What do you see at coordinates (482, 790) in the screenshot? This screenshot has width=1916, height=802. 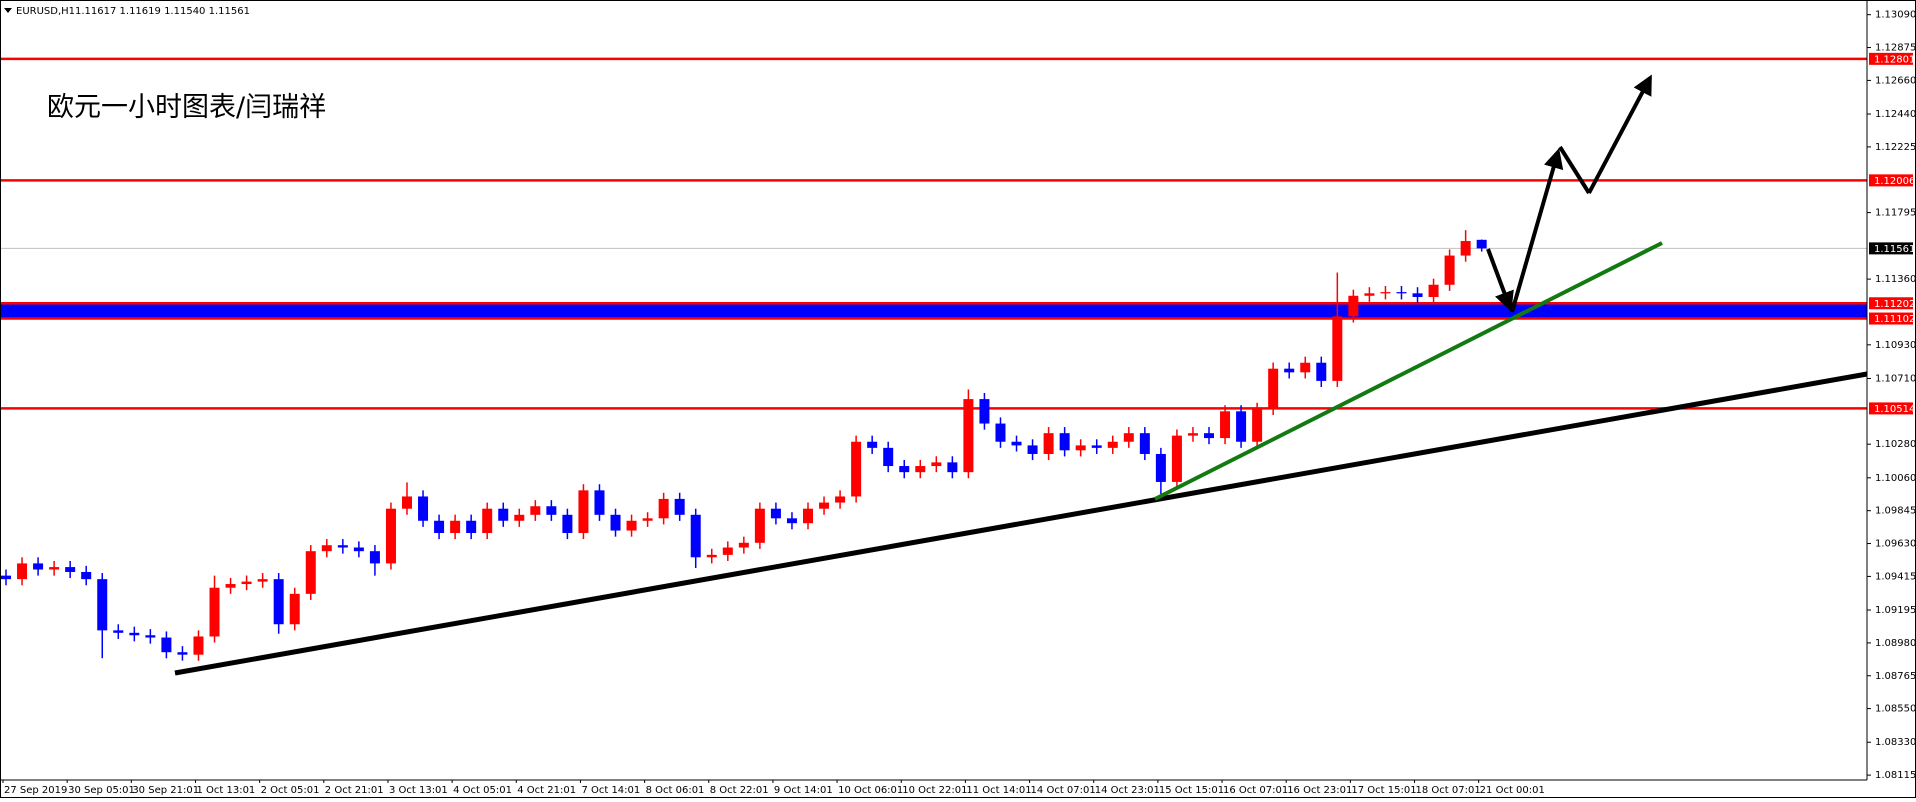 I see `x-tick-label: 4 Oct 05:01` at bounding box center [482, 790].